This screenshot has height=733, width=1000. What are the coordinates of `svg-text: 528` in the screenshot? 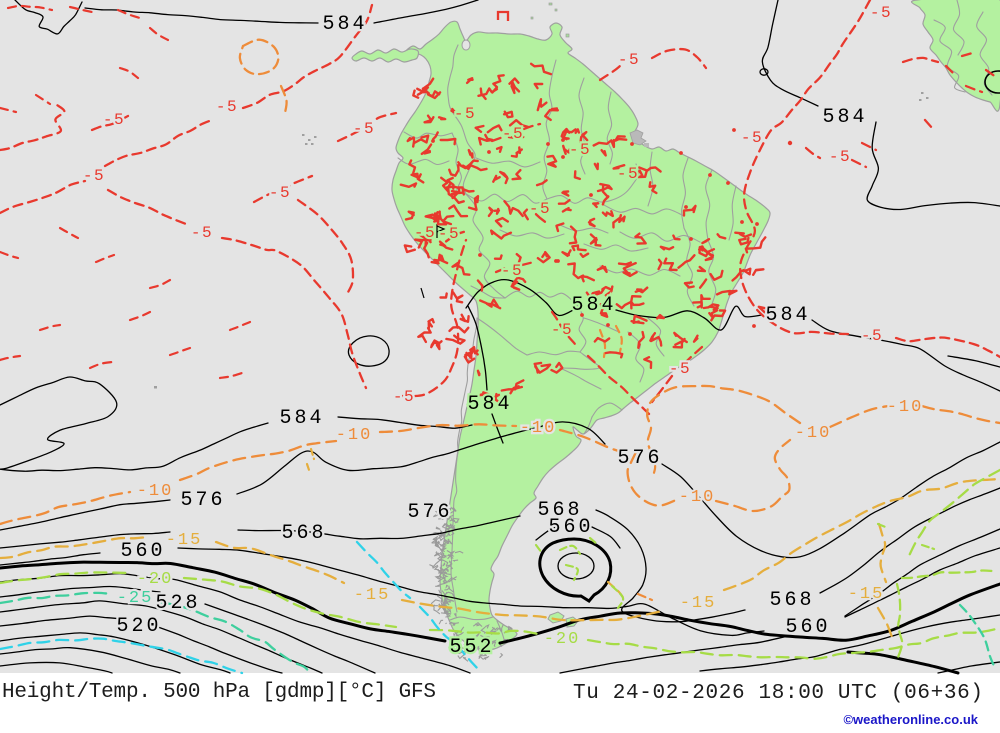 It's located at (177, 603).